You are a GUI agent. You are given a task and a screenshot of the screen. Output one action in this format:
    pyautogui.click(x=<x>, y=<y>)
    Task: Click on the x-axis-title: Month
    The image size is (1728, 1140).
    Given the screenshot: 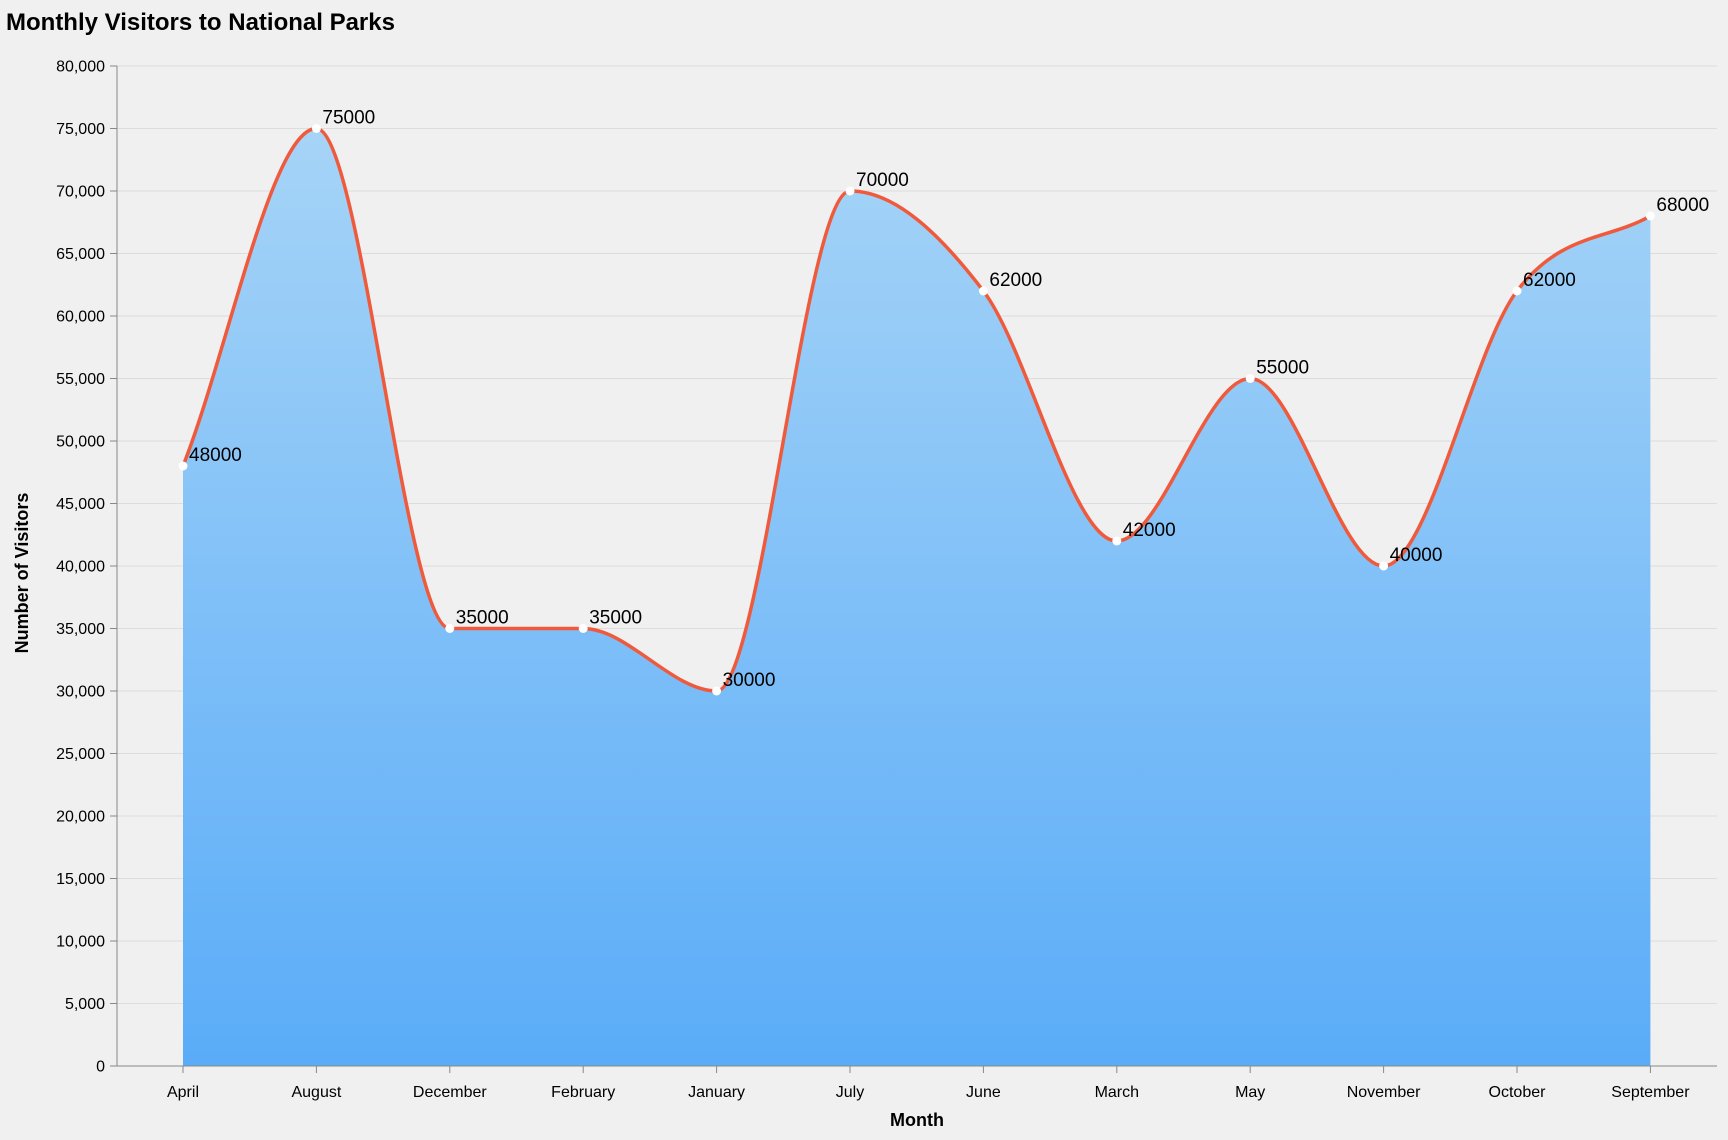 What is the action you would take?
    pyautogui.click(x=917, y=1120)
    